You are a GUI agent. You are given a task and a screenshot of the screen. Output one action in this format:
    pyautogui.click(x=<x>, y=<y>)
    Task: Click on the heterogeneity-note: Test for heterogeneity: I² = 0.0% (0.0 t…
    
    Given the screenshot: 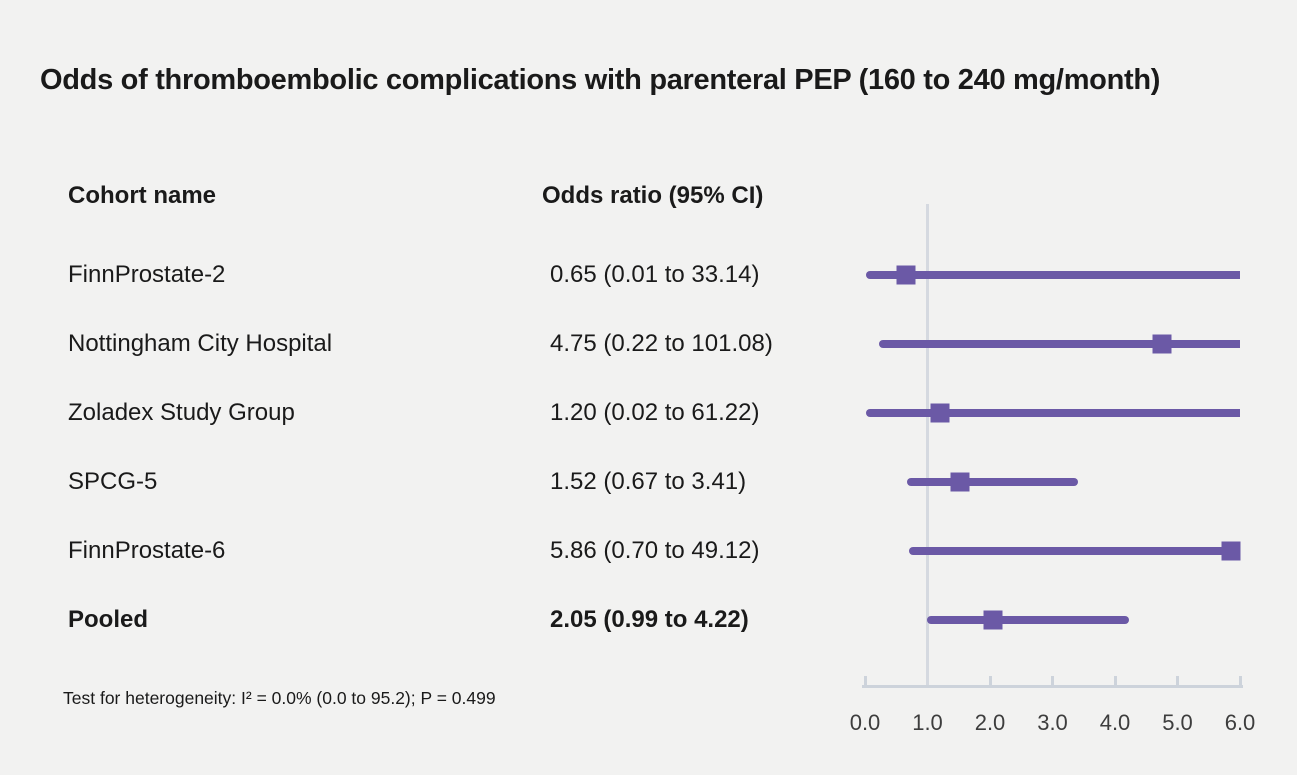 What is the action you would take?
    pyautogui.click(x=279, y=698)
    